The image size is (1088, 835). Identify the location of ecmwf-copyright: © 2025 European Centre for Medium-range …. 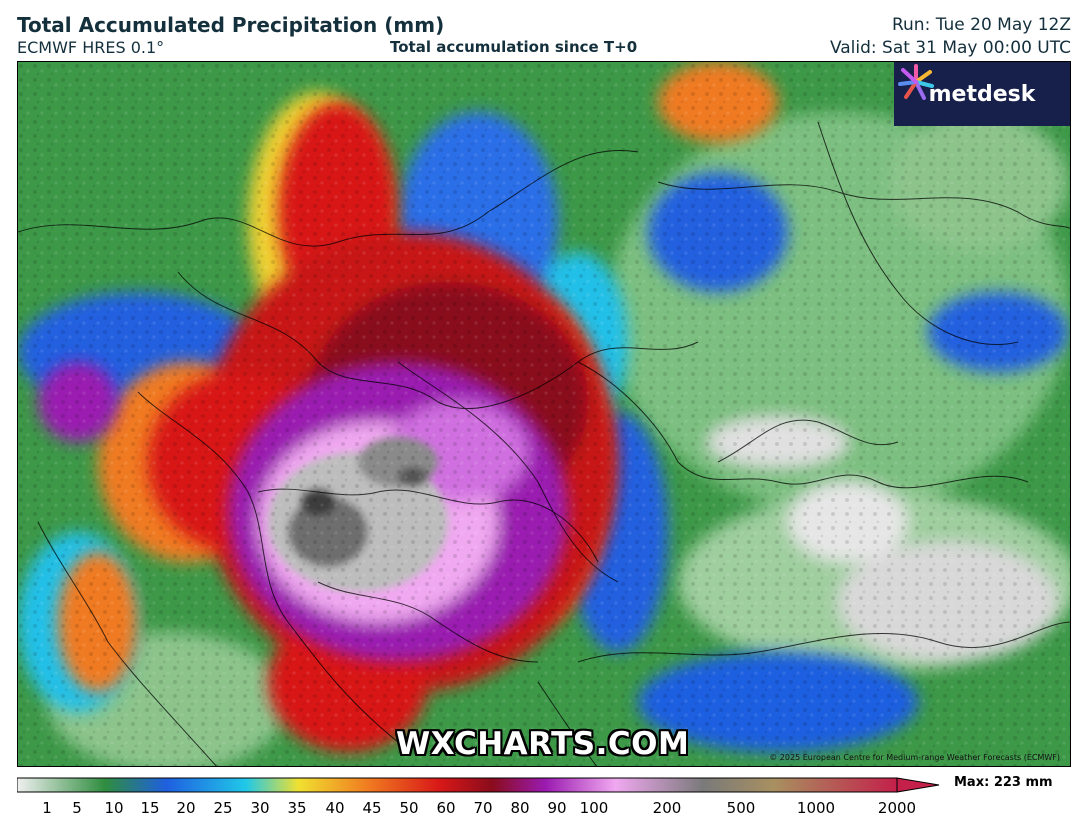
(914, 757).